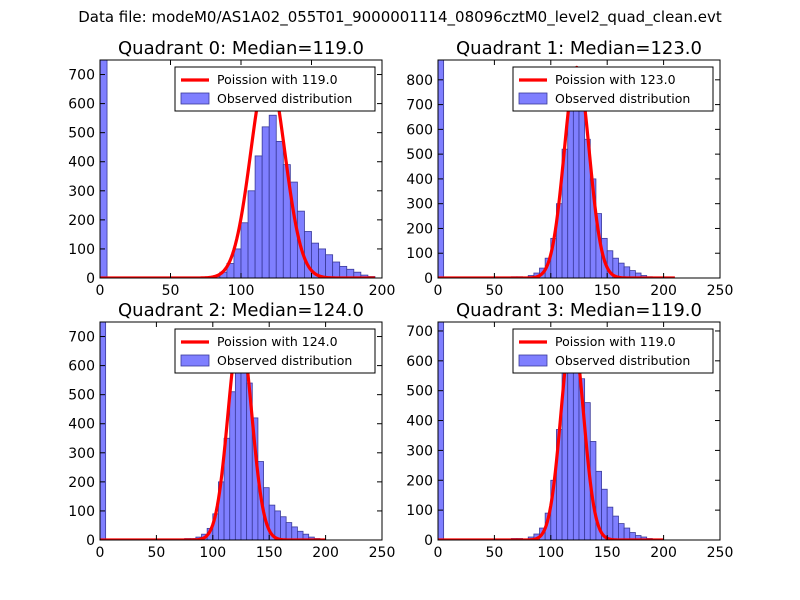 This screenshot has width=800, height=600. I want to click on subplot-title: Quadrant 3: Median=119.0, so click(579, 310).